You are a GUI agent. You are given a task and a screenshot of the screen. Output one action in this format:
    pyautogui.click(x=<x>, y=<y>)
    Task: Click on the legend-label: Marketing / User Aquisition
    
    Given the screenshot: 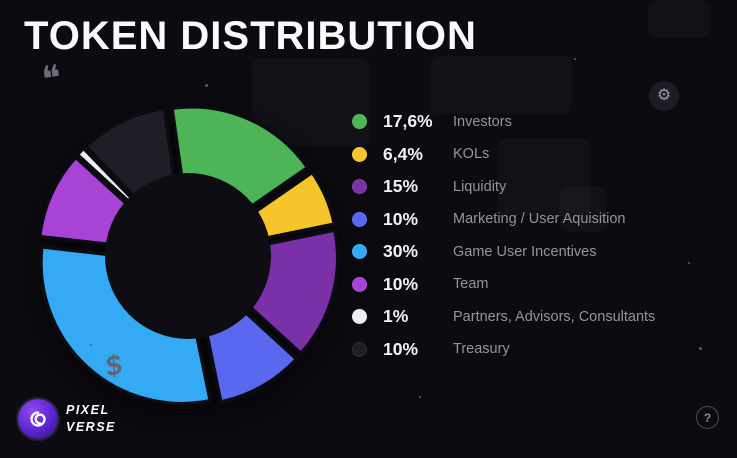 What is the action you would take?
    pyautogui.click(x=539, y=219)
    